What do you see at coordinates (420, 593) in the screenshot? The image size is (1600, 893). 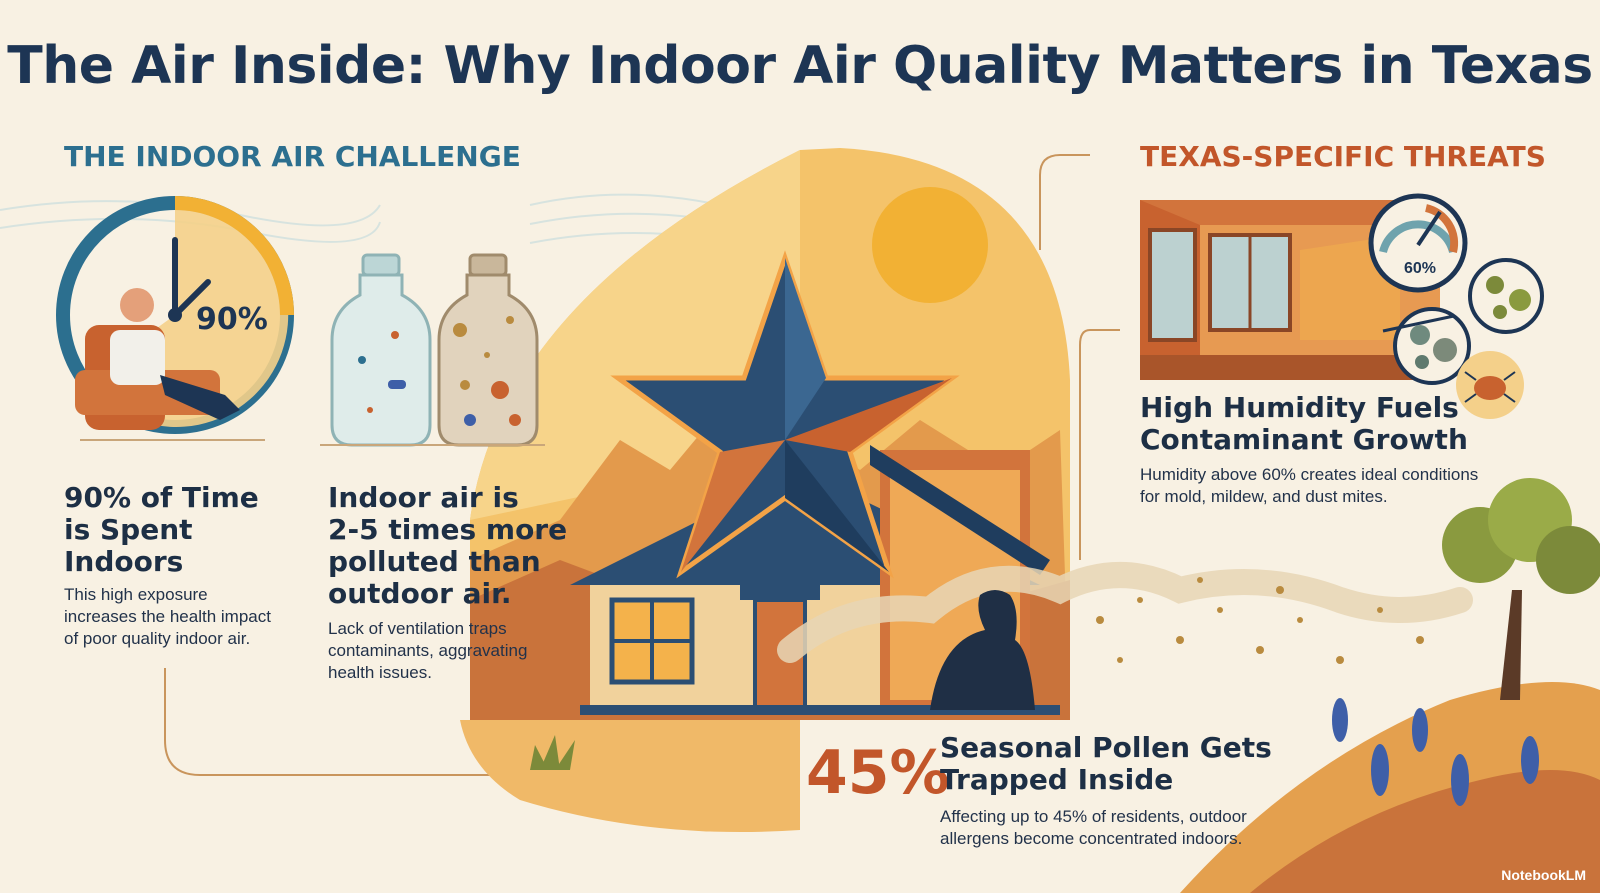 I see `stat-title-line: outdoor air.` at bounding box center [420, 593].